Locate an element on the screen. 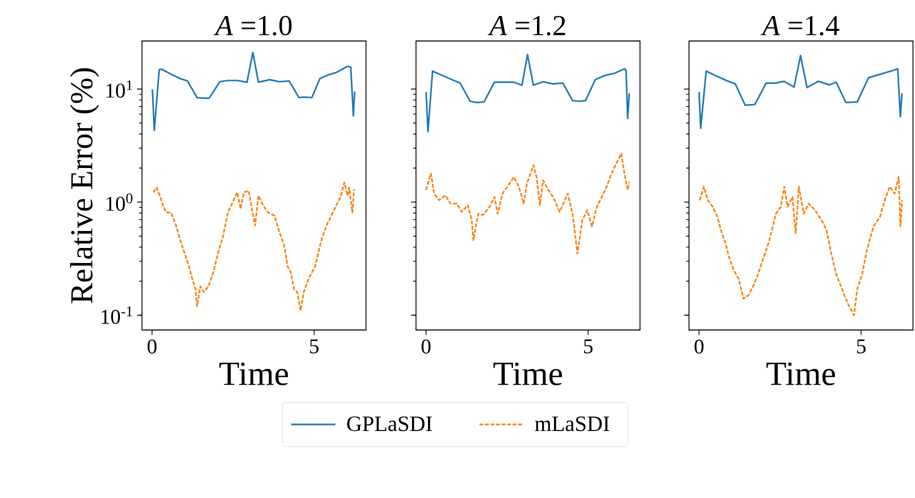 The height and width of the screenshot is (498, 915). chart-title: A =1.4 is located at coordinates (800, 26).